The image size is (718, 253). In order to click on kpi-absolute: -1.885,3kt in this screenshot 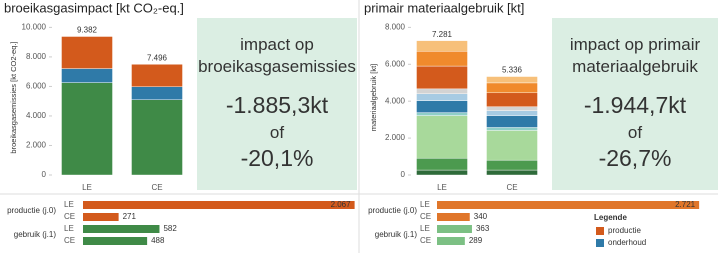, I will do `click(277, 105)`.